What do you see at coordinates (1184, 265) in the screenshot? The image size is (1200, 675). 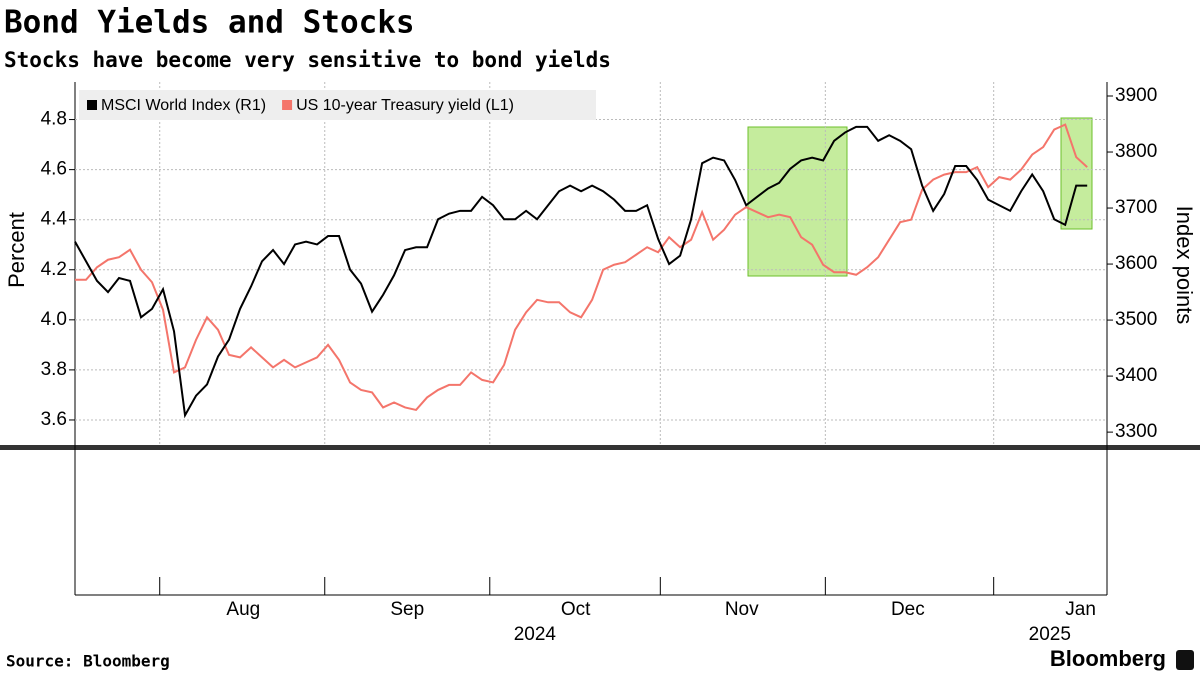 I see `y2-axis-label: Index points` at bounding box center [1184, 265].